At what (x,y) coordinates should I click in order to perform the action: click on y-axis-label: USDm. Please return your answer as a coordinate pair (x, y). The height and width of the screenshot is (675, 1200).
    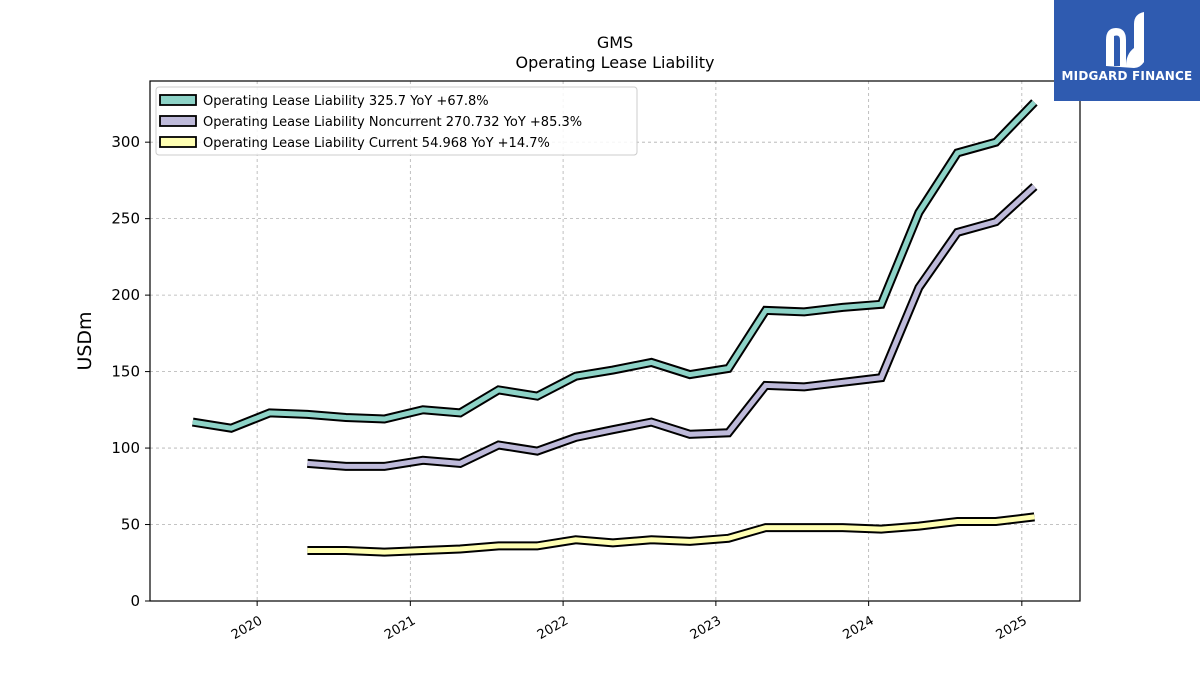
    Looking at the image, I should click on (85, 340).